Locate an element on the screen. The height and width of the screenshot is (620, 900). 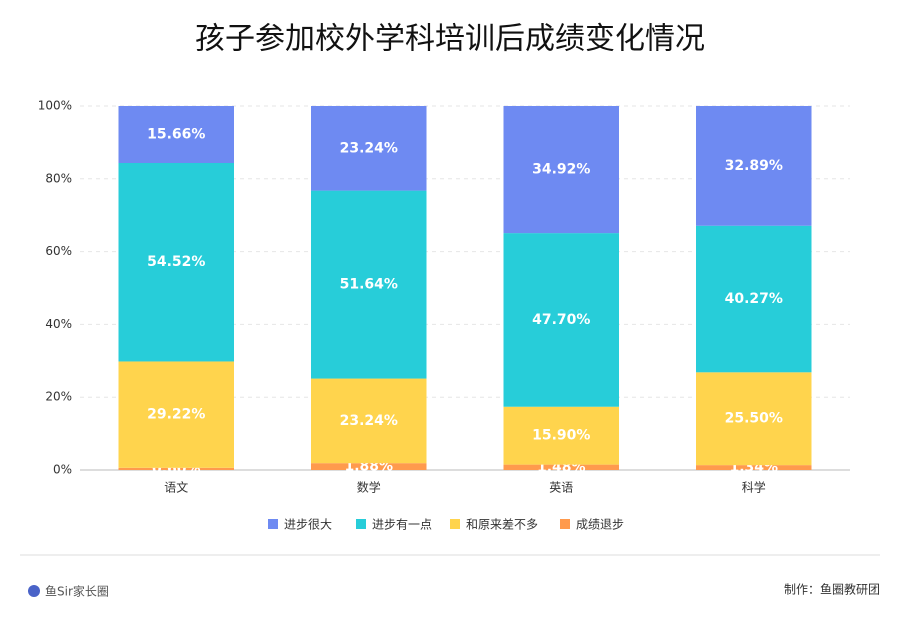
credit: 制作：鱼圈教研团 is located at coordinates (832, 589).